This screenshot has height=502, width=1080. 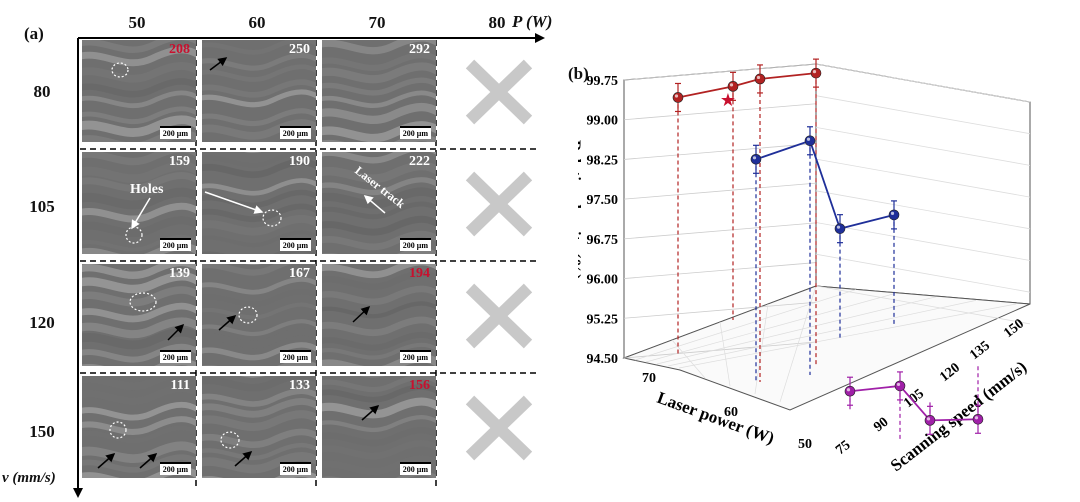 What do you see at coordinates (299, 385) in the screenshot?
I see `volumetric-energy-density: 133` at bounding box center [299, 385].